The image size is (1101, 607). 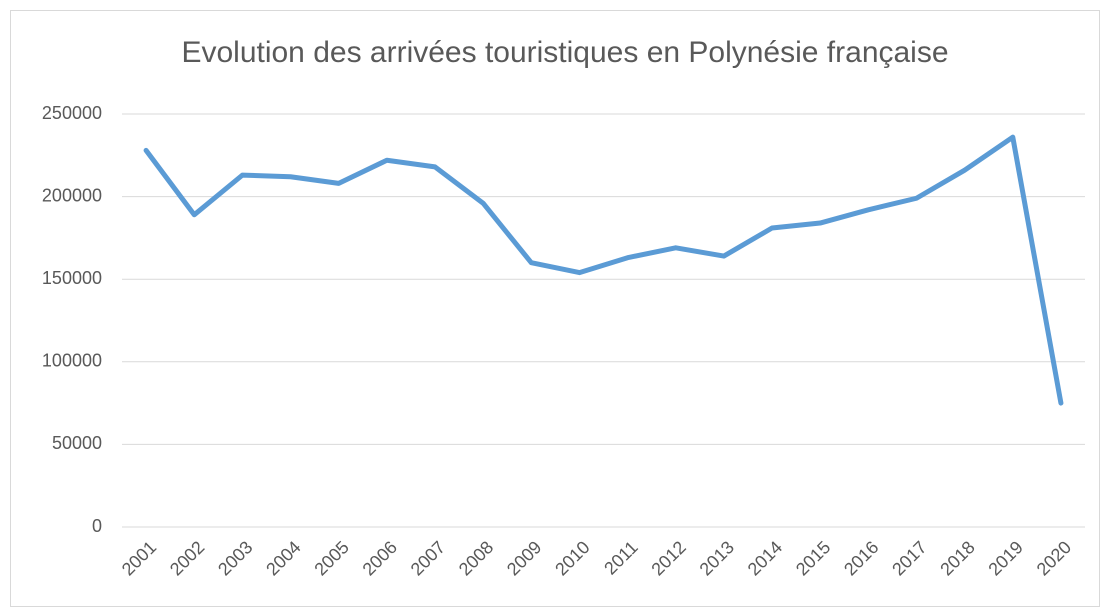 I want to click on y-tick-label: 200000, so click(x=72, y=195).